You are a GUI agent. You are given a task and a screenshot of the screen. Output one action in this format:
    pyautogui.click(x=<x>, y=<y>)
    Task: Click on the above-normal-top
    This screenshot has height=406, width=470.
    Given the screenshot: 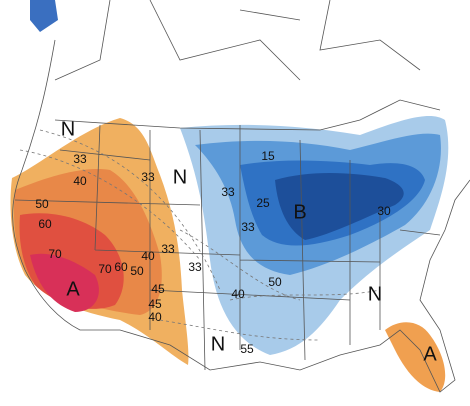 What is the action you would take?
    pyautogui.click(x=64, y=282)
    